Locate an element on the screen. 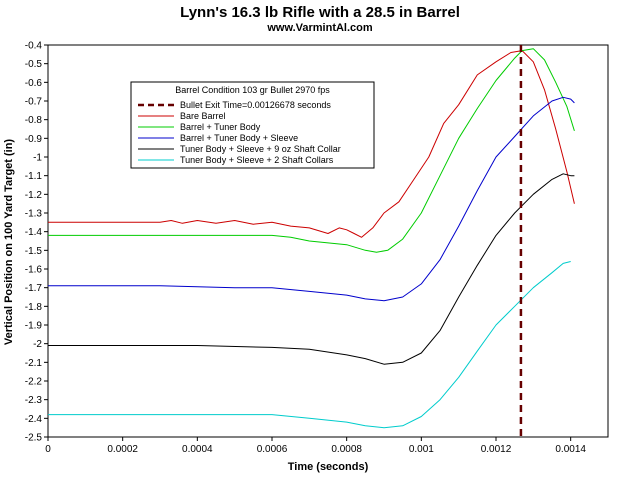 The height and width of the screenshot is (480, 640). y-tick-label: -0.6 is located at coordinates (34, 83).